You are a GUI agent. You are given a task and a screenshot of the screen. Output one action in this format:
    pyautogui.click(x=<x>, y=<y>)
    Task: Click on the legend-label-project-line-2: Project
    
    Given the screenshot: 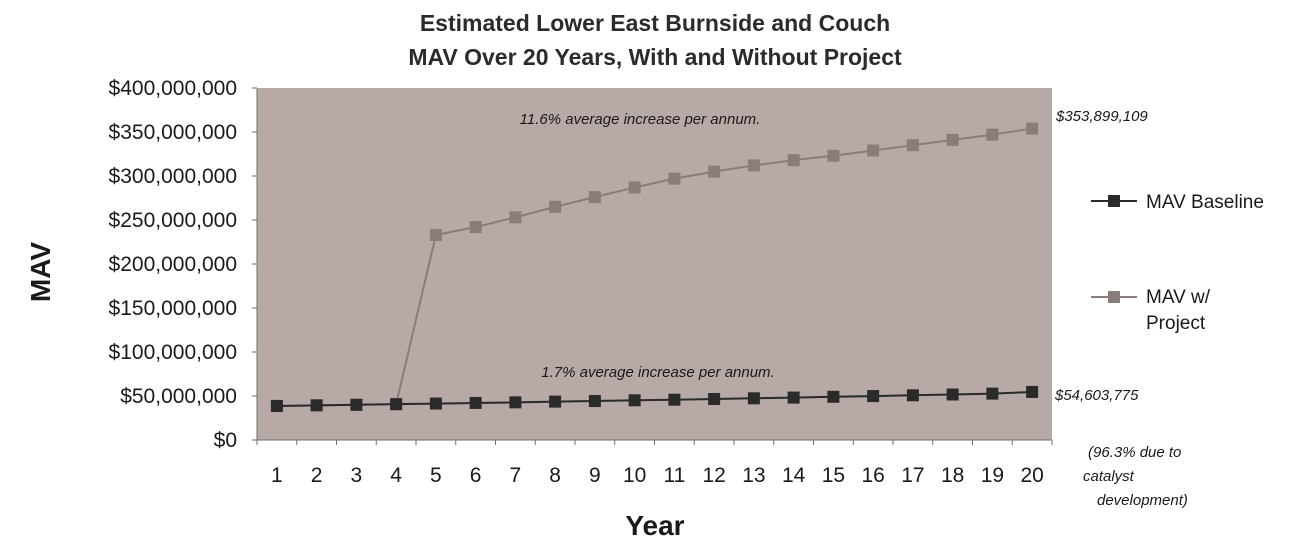 What is the action you would take?
    pyautogui.click(x=1176, y=323)
    